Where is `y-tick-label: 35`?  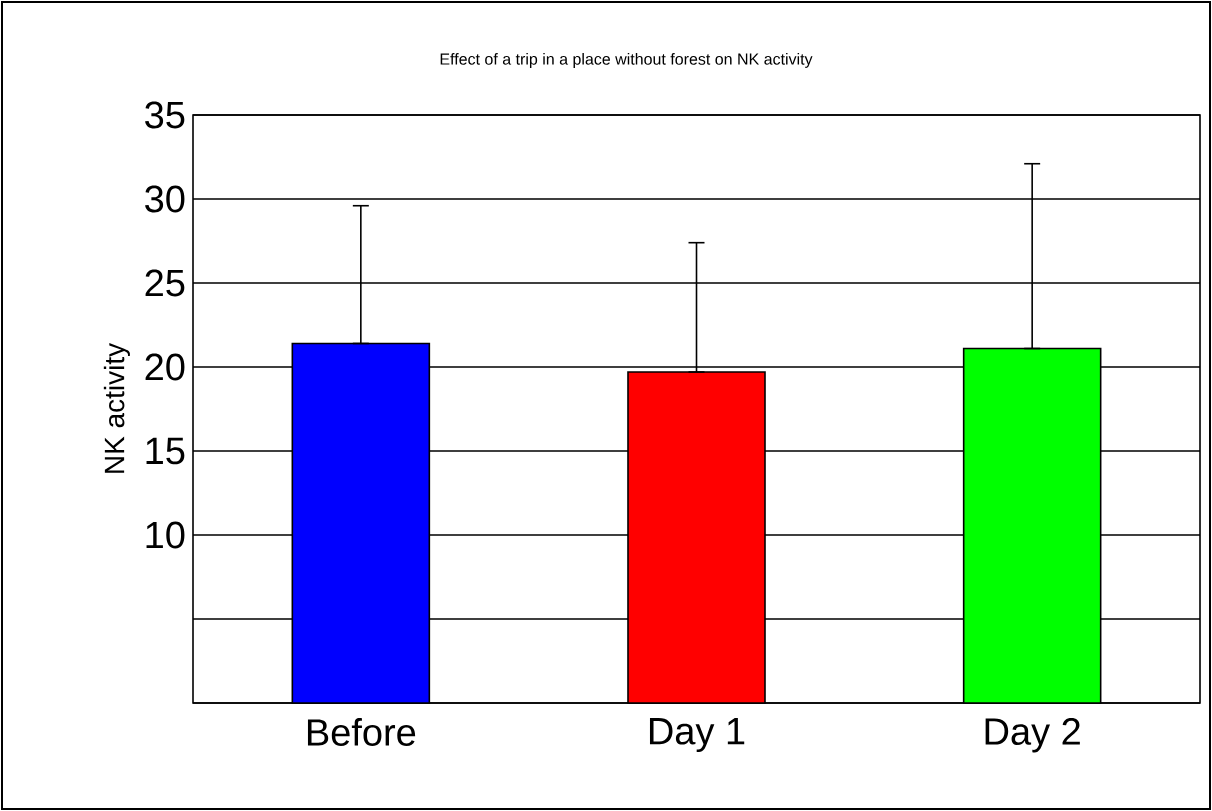 y-tick-label: 35 is located at coordinates (165, 115).